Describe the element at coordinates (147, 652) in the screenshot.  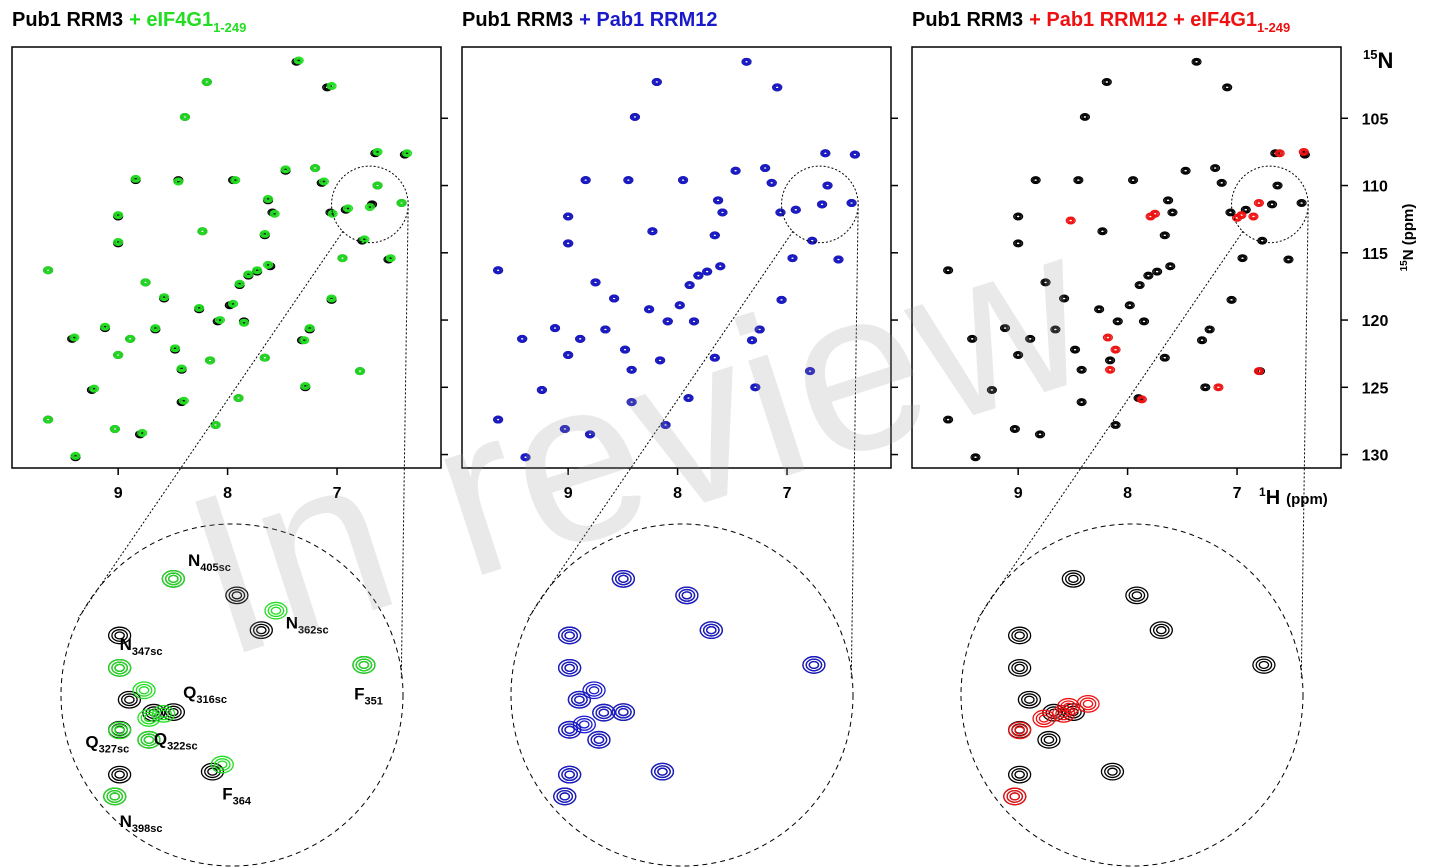
I see `peak-label-subscript: 347sc` at that location.